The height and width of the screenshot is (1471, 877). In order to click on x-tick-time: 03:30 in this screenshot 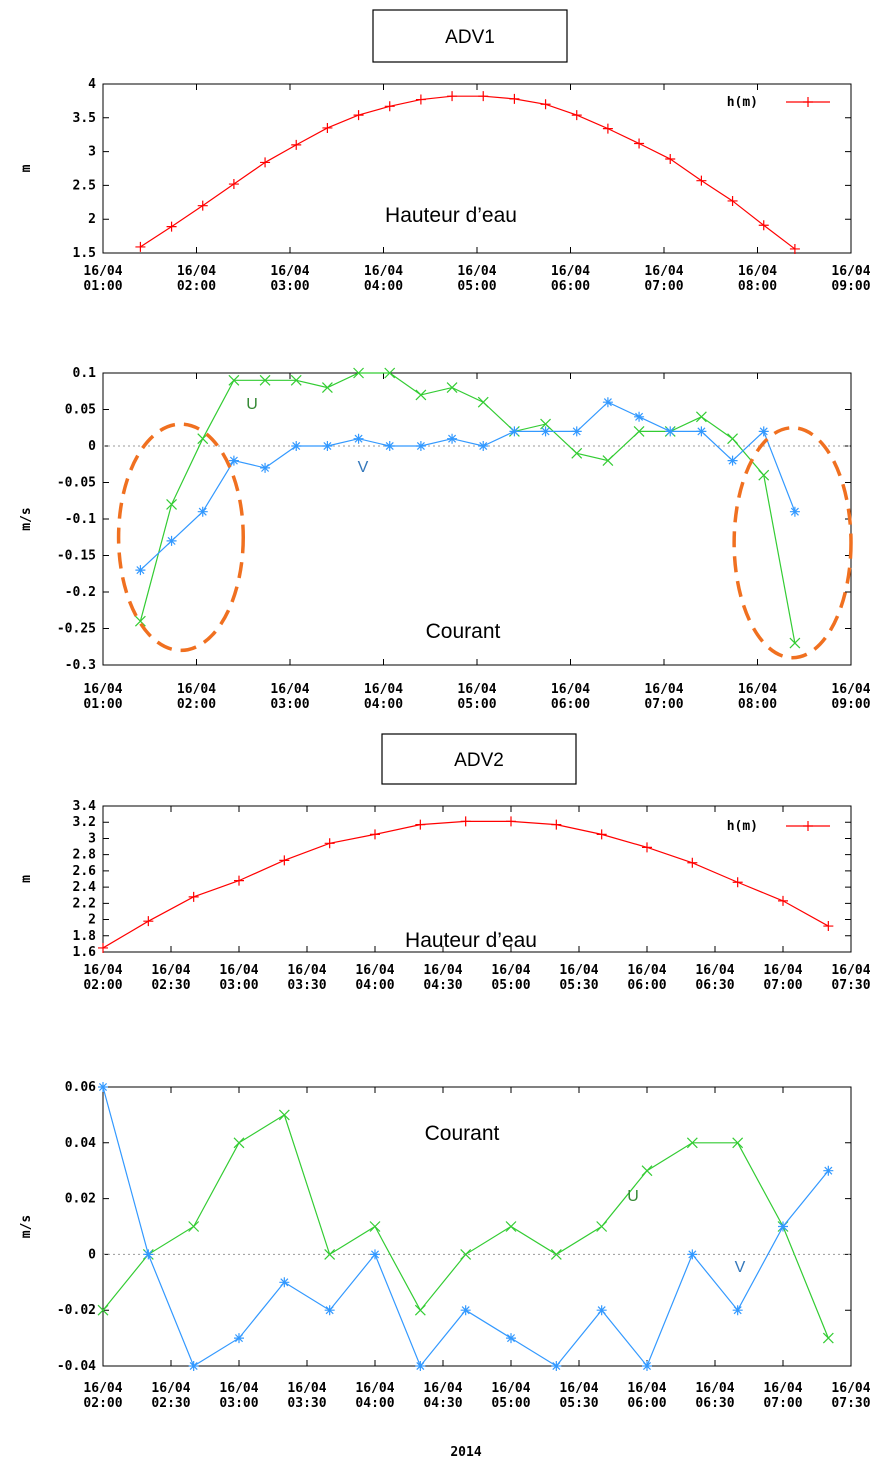, I will do `click(306, 985)`.